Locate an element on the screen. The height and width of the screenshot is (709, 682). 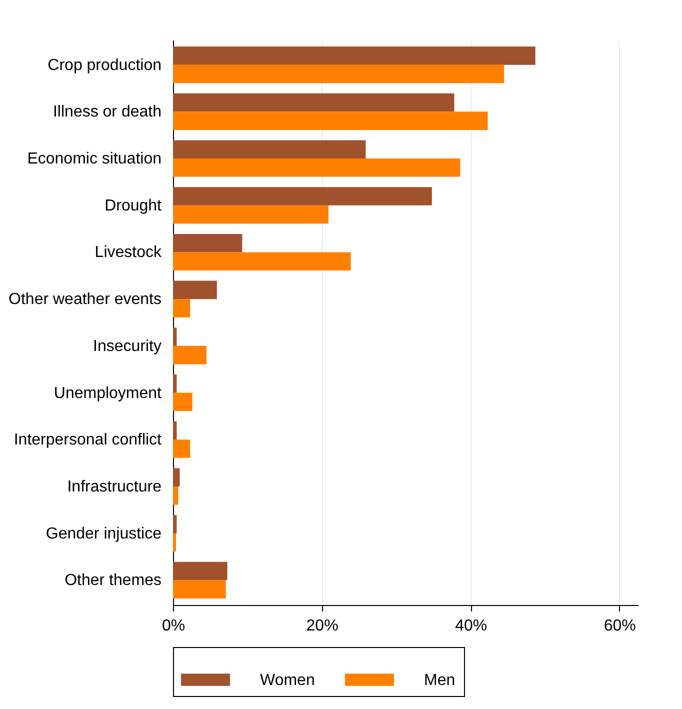
y-tick-label: Livestock is located at coordinates (128, 253).